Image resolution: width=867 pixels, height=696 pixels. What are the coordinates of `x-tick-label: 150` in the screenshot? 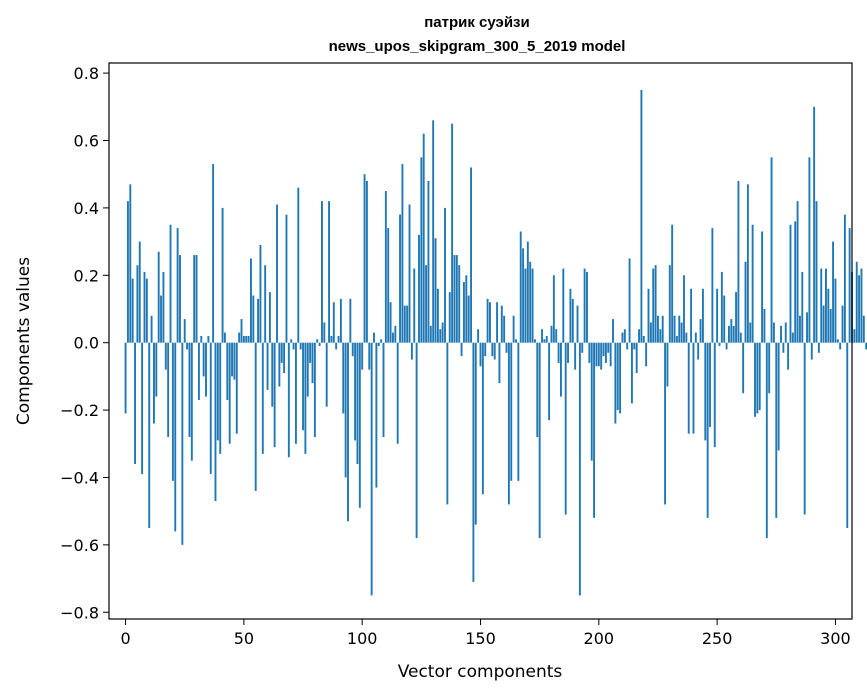 It's located at (480, 638).